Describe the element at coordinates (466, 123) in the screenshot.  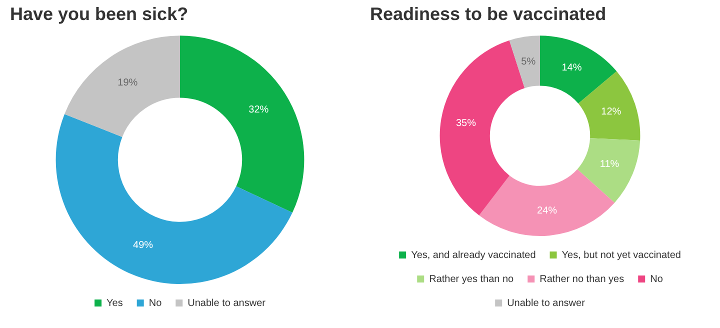
I see `data-label: 35%` at that location.